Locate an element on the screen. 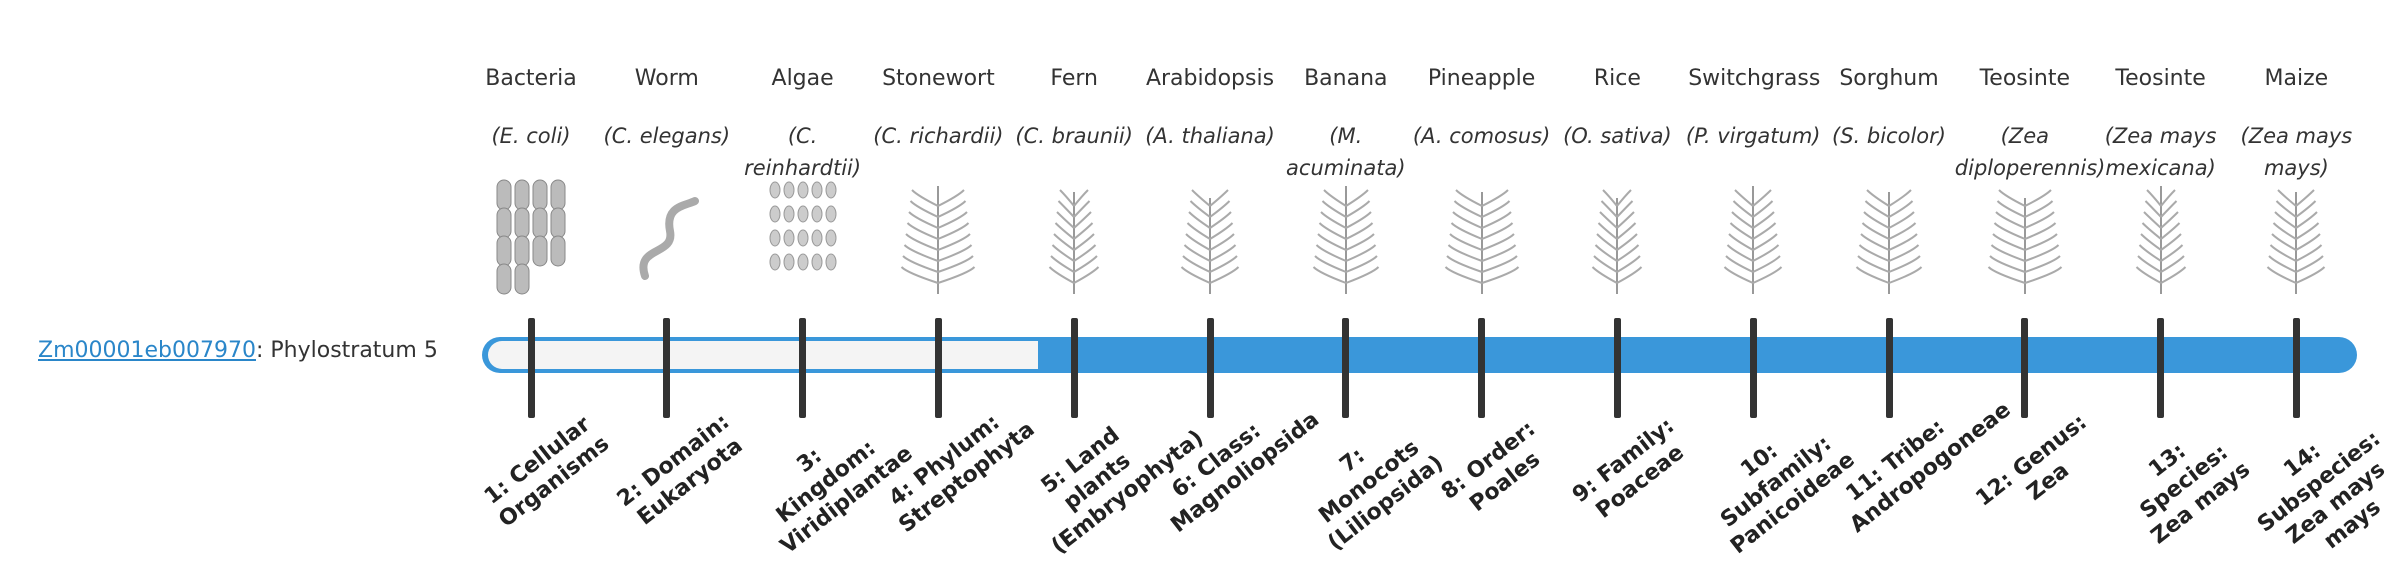 The image size is (2400, 580). stratum-label: 2: Domain: Eukaryota is located at coordinates (680, 470).